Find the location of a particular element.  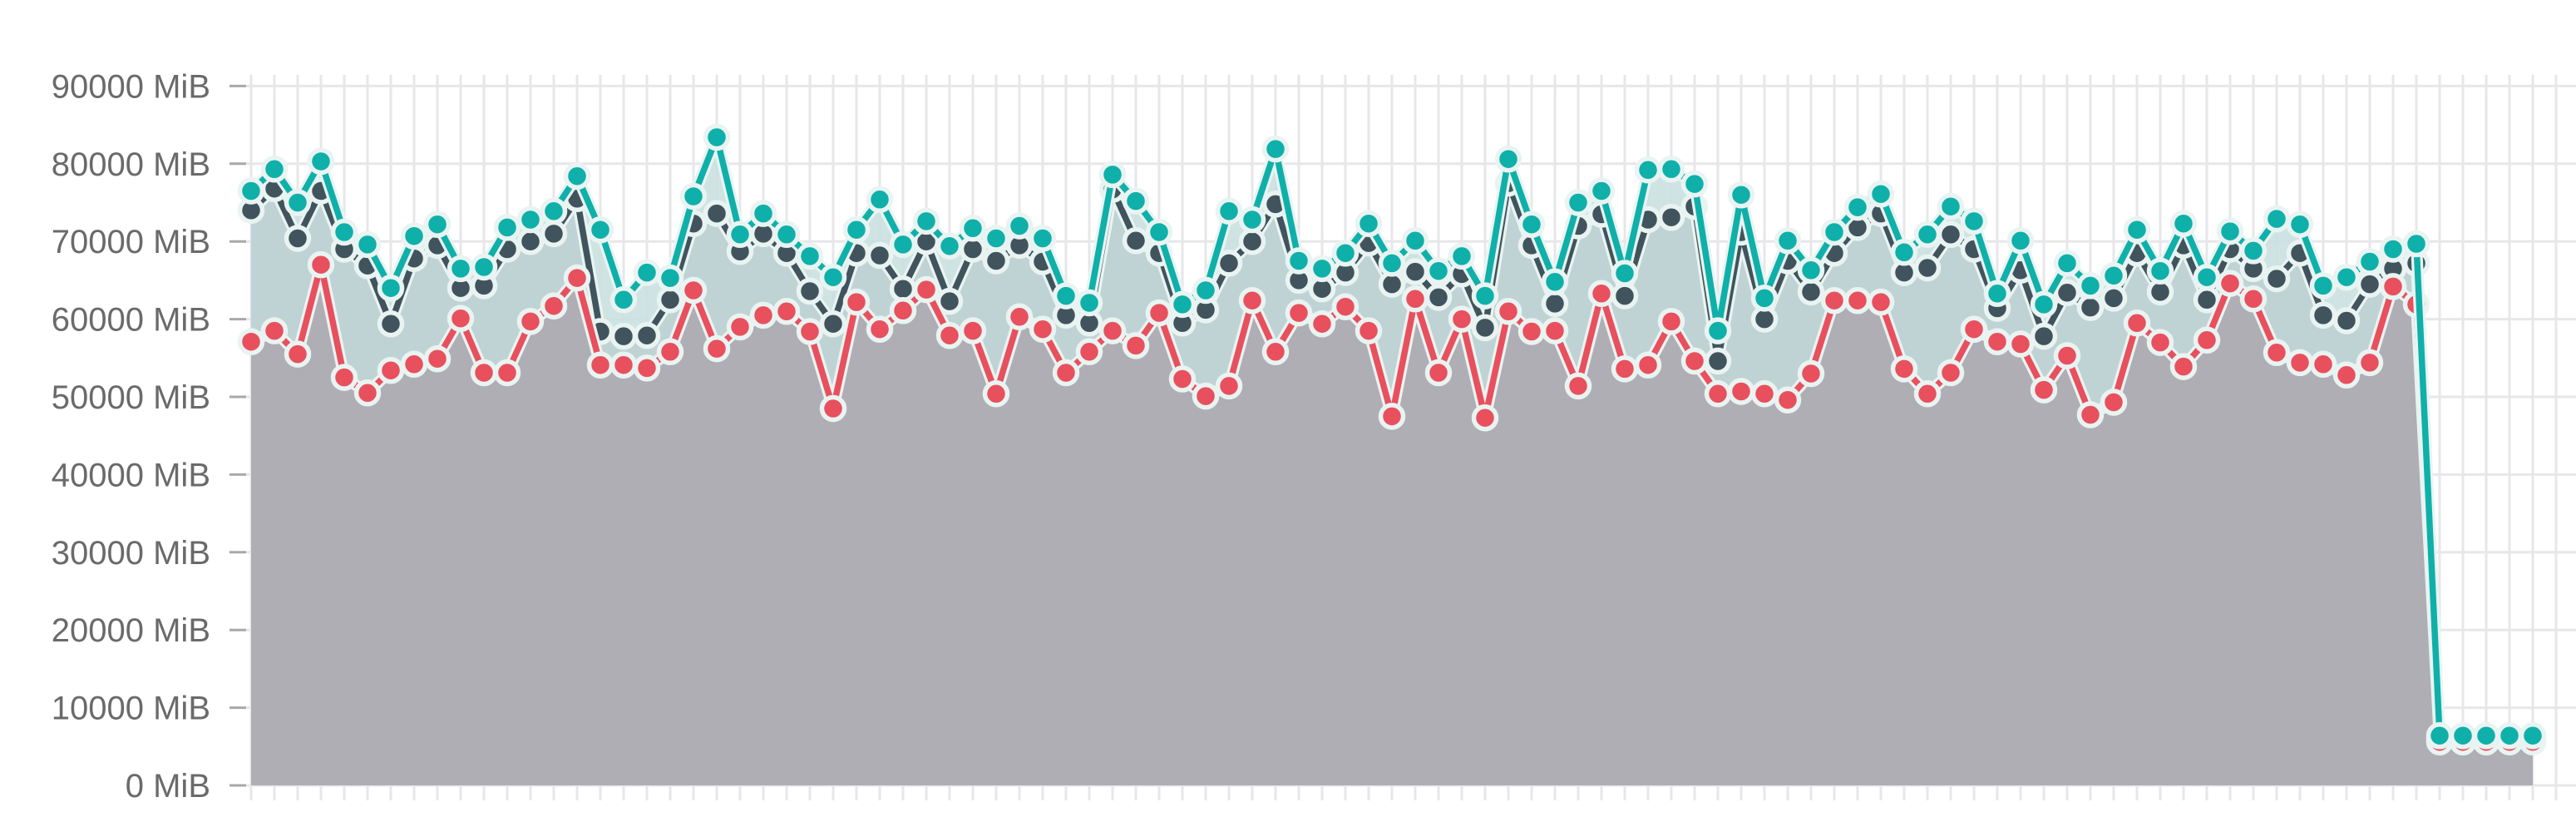

y-axis-tick-label: 10000 MiB is located at coordinates (131, 709).